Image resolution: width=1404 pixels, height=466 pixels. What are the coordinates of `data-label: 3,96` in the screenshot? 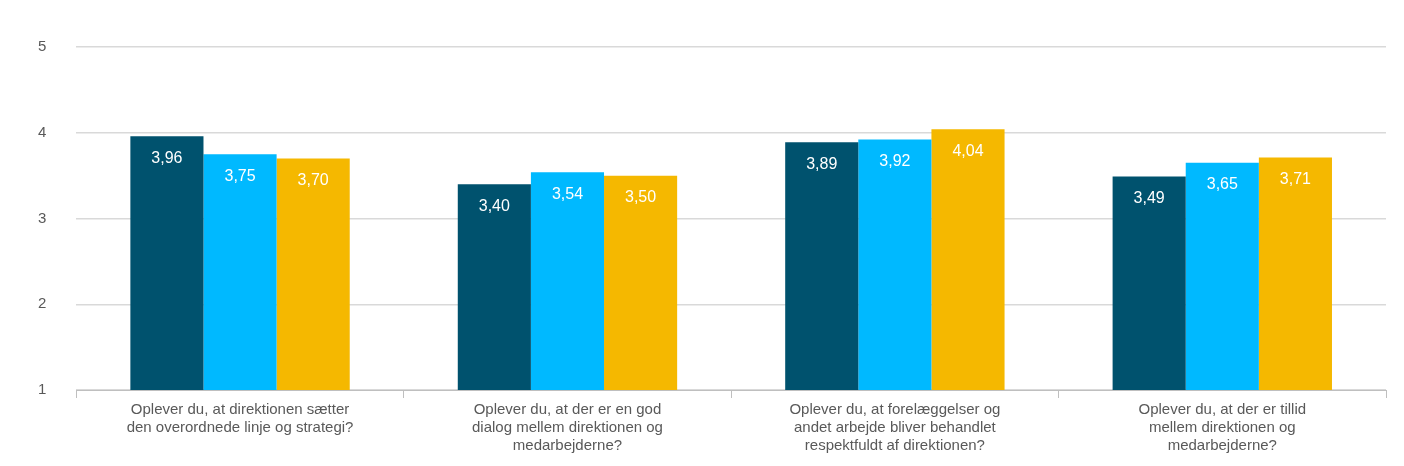 It's located at (167, 157).